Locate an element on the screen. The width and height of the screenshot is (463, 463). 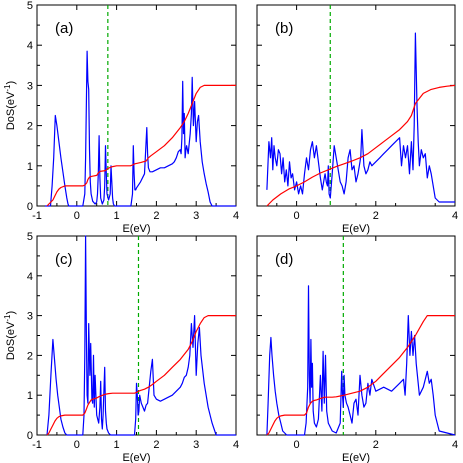
panel-label: (c) is located at coordinates (64, 259).